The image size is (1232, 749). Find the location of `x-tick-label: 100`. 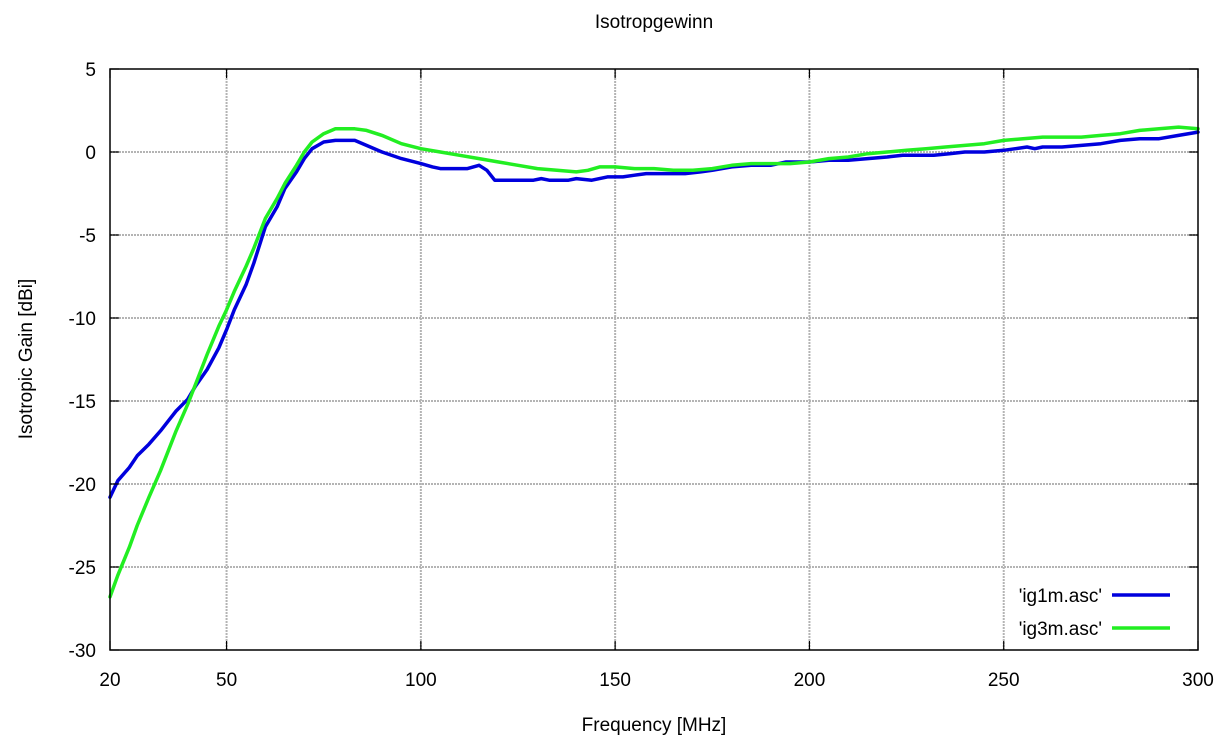

x-tick-label: 100 is located at coordinates (421, 680).